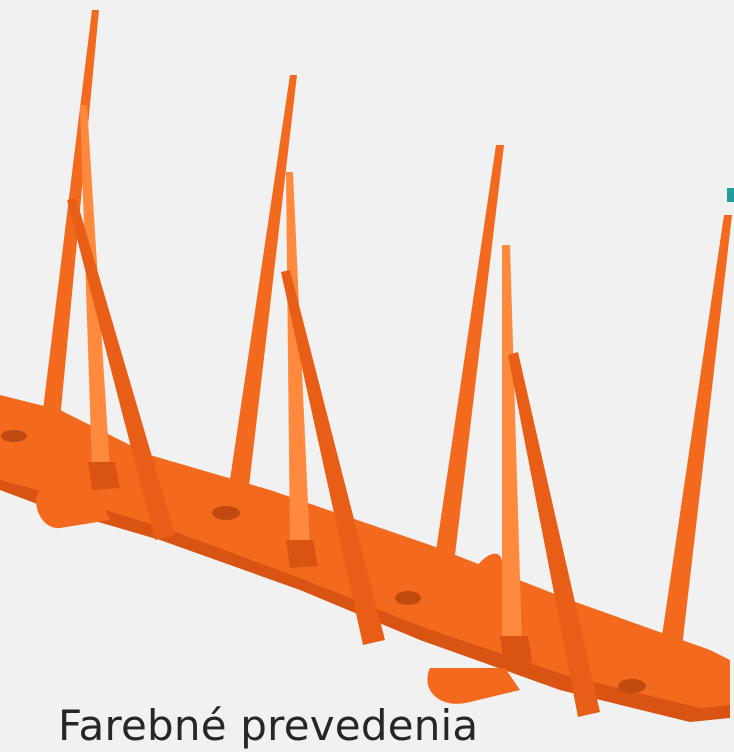 This screenshot has width=734, height=752. Describe the element at coordinates (730, 195) in the screenshot. I see `teal-accent-mark` at that location.